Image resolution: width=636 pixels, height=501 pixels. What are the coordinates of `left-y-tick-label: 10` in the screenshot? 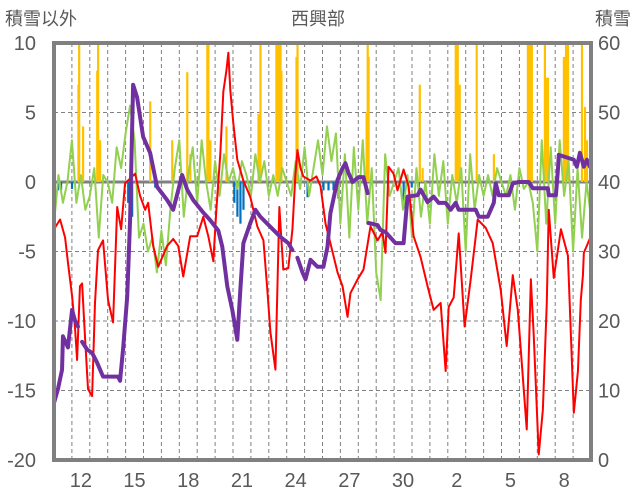 It's located at (25, 44).